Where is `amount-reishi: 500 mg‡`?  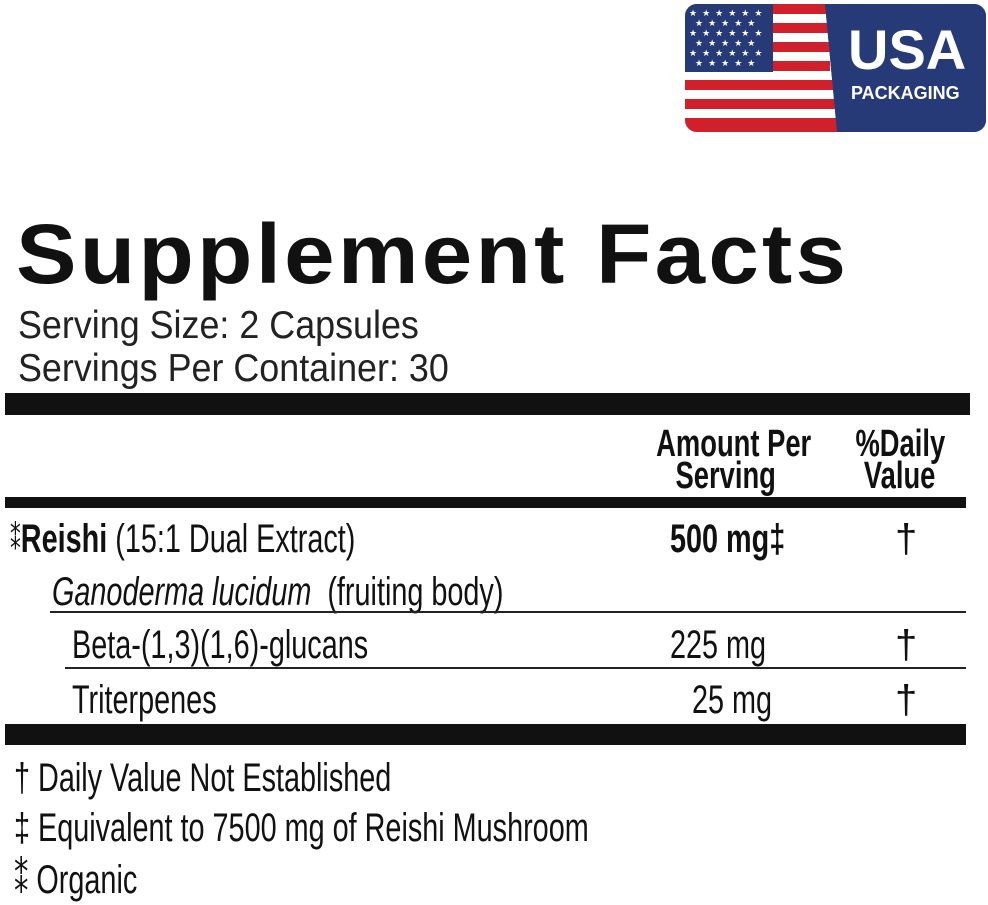
amount-reishi: 500 mg‡ is located at coordinates (750, 539).